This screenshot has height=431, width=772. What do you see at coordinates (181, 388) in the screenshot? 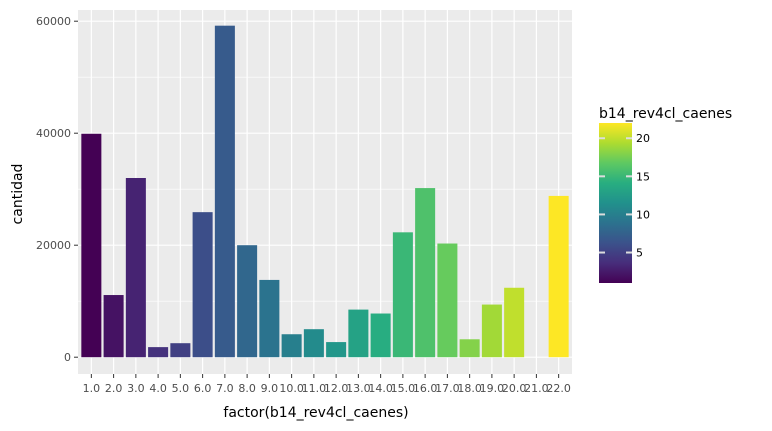
I see `x-tick-label: 5.0` at bounding box center [181, 388].